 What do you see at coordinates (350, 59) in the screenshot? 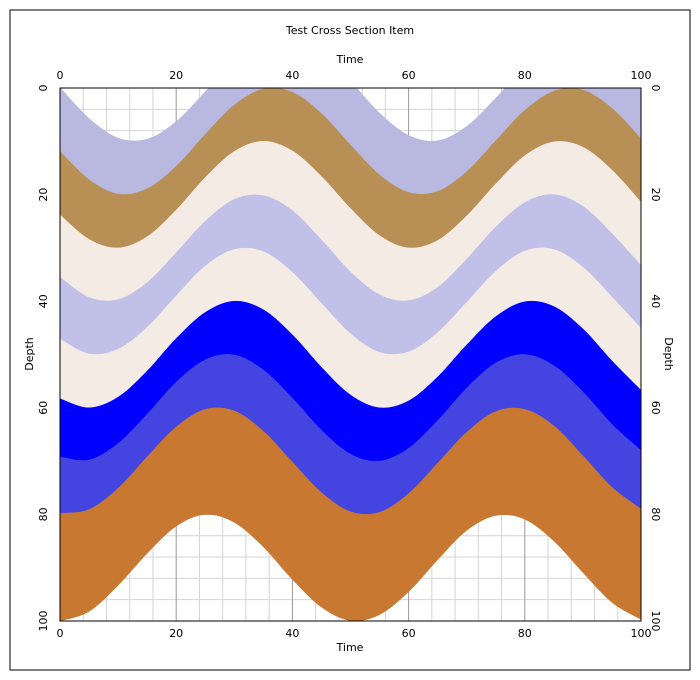
I see `x-axis-title-top: Time` at bounding box center [350, 59].